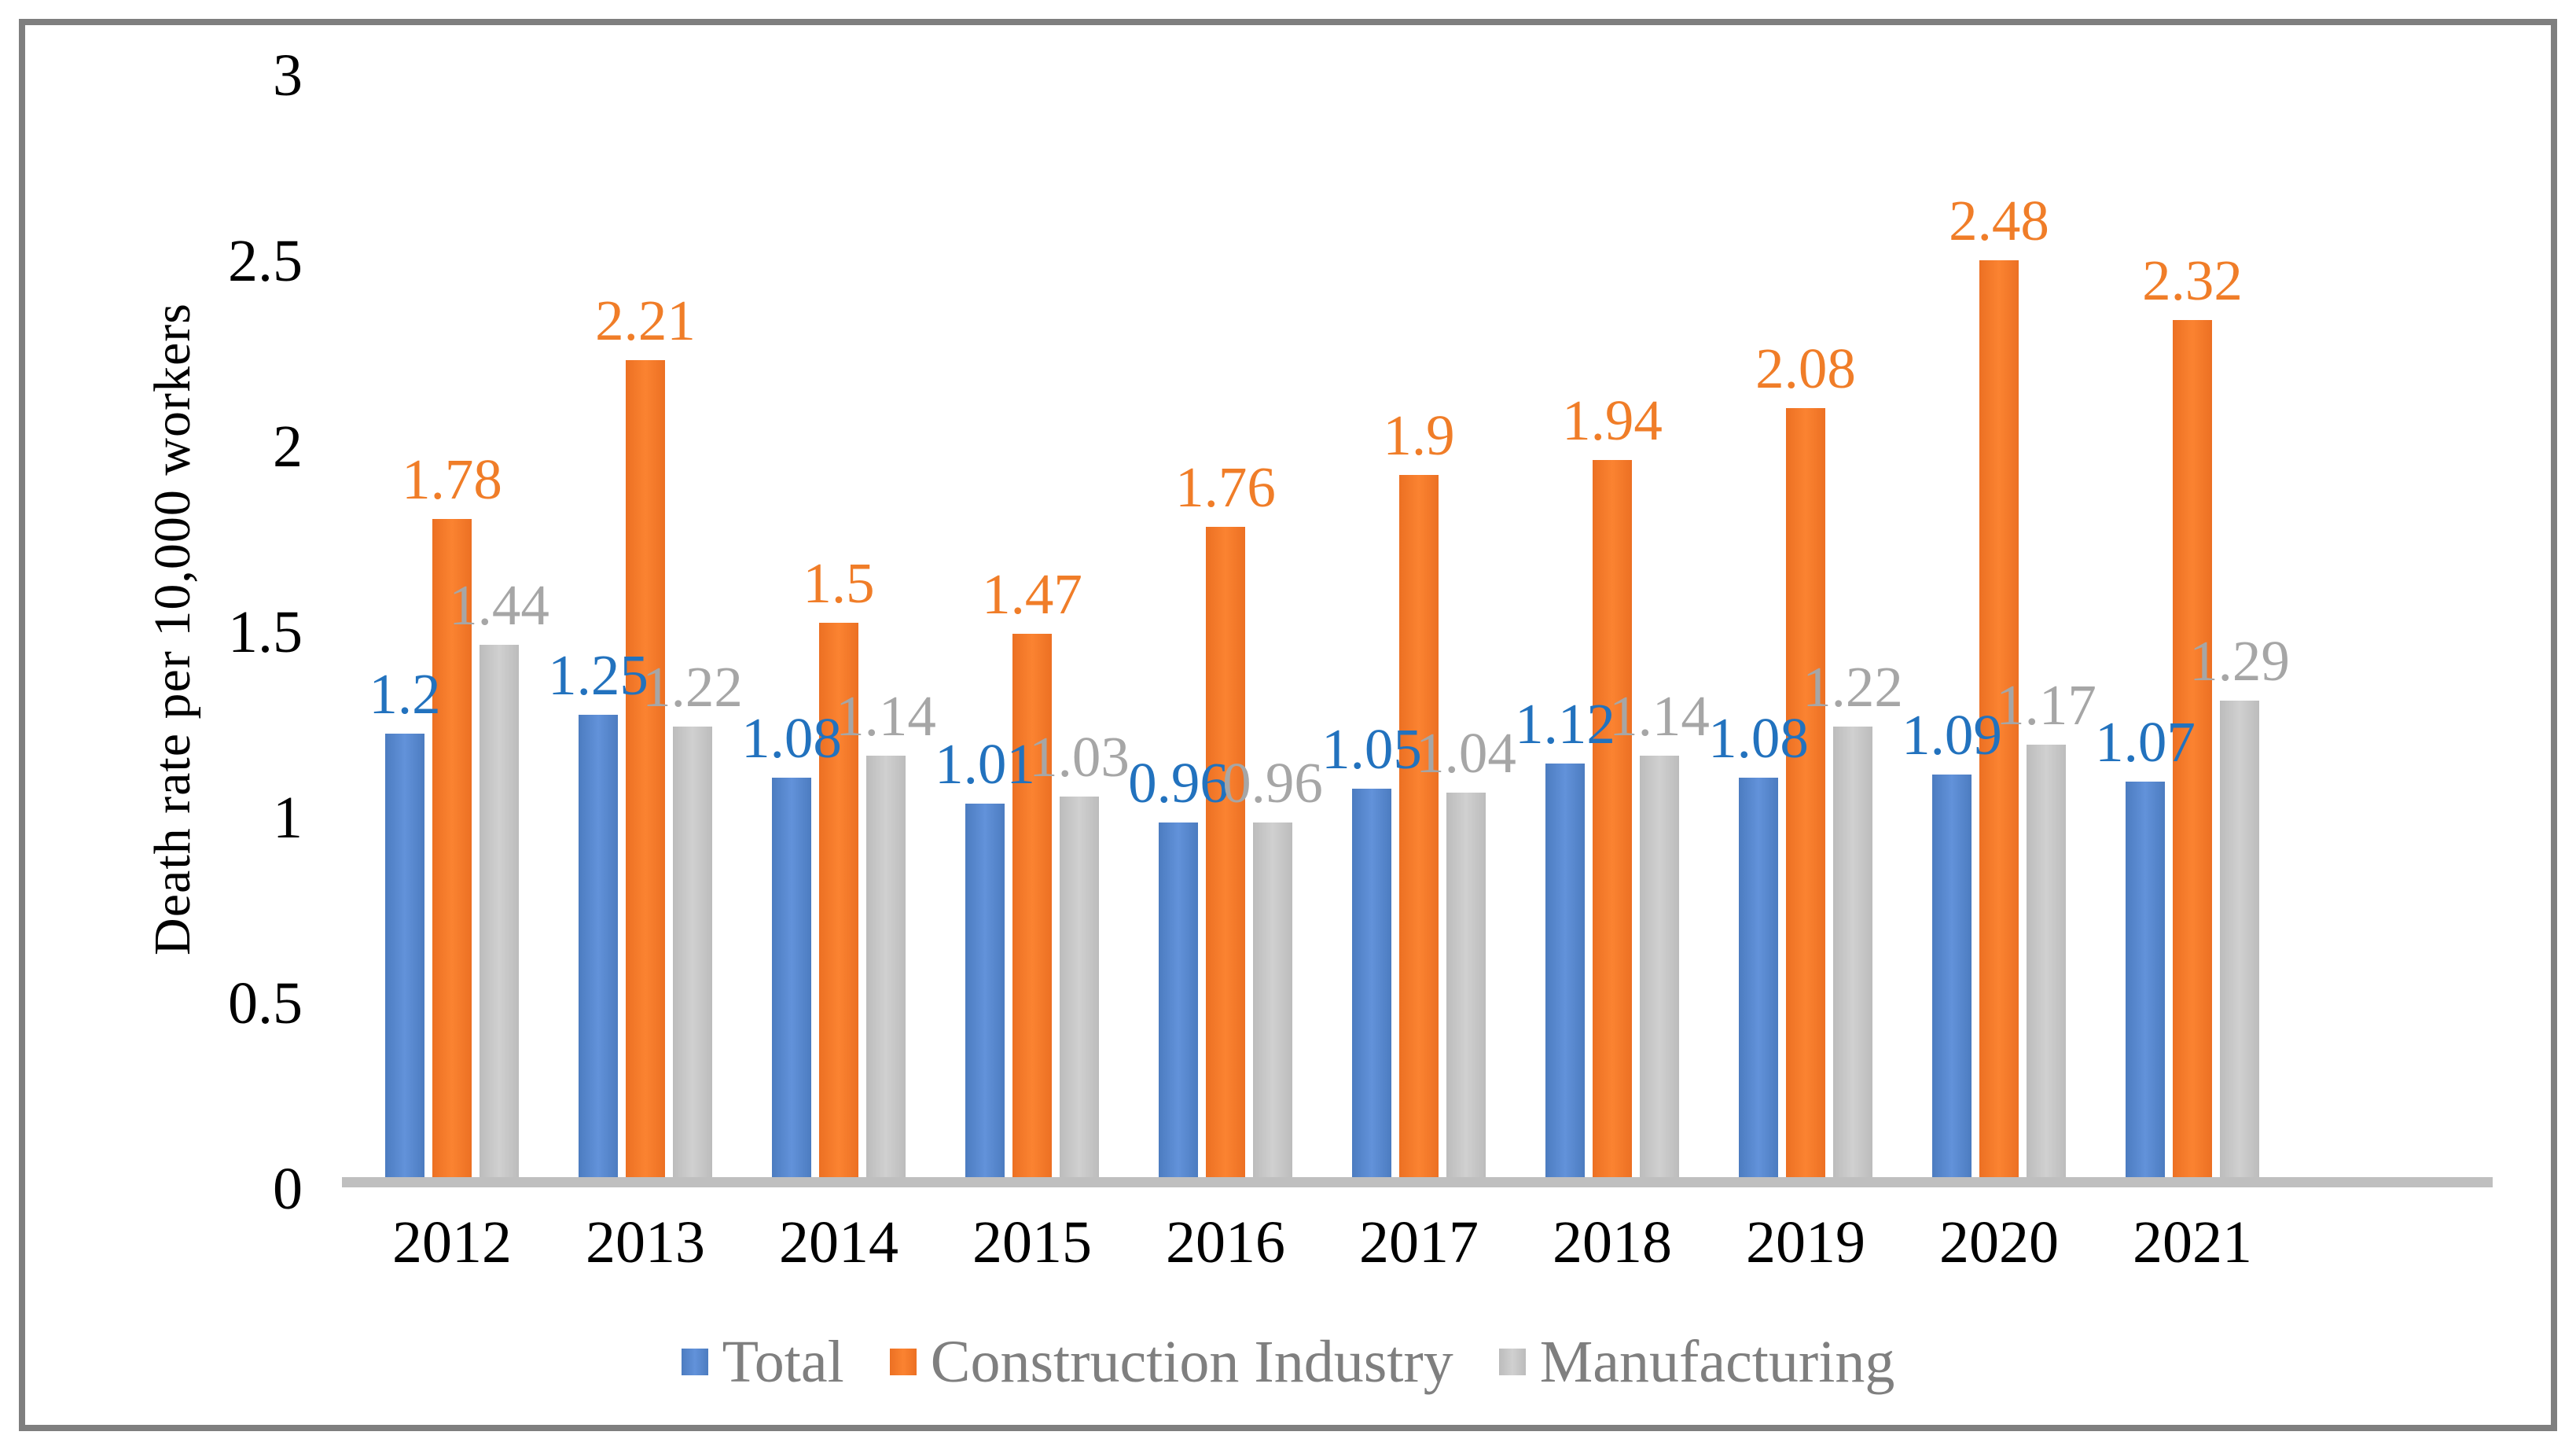 The height and width of the screenshot is (1450, 2576). Describe the element at coordinates (2145, 979) in the screenshot. I see `bar-total-2021` at that location.